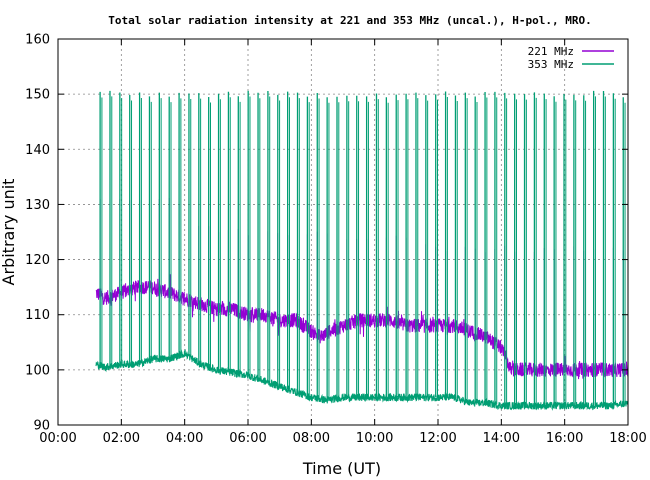 Image resolution: width=650 pixels, height=480 pixels. What do you see at coordinates (437, 438) in the screenshot?
I see `x-tick-label: 12:00` at bounding box center [437, 438].